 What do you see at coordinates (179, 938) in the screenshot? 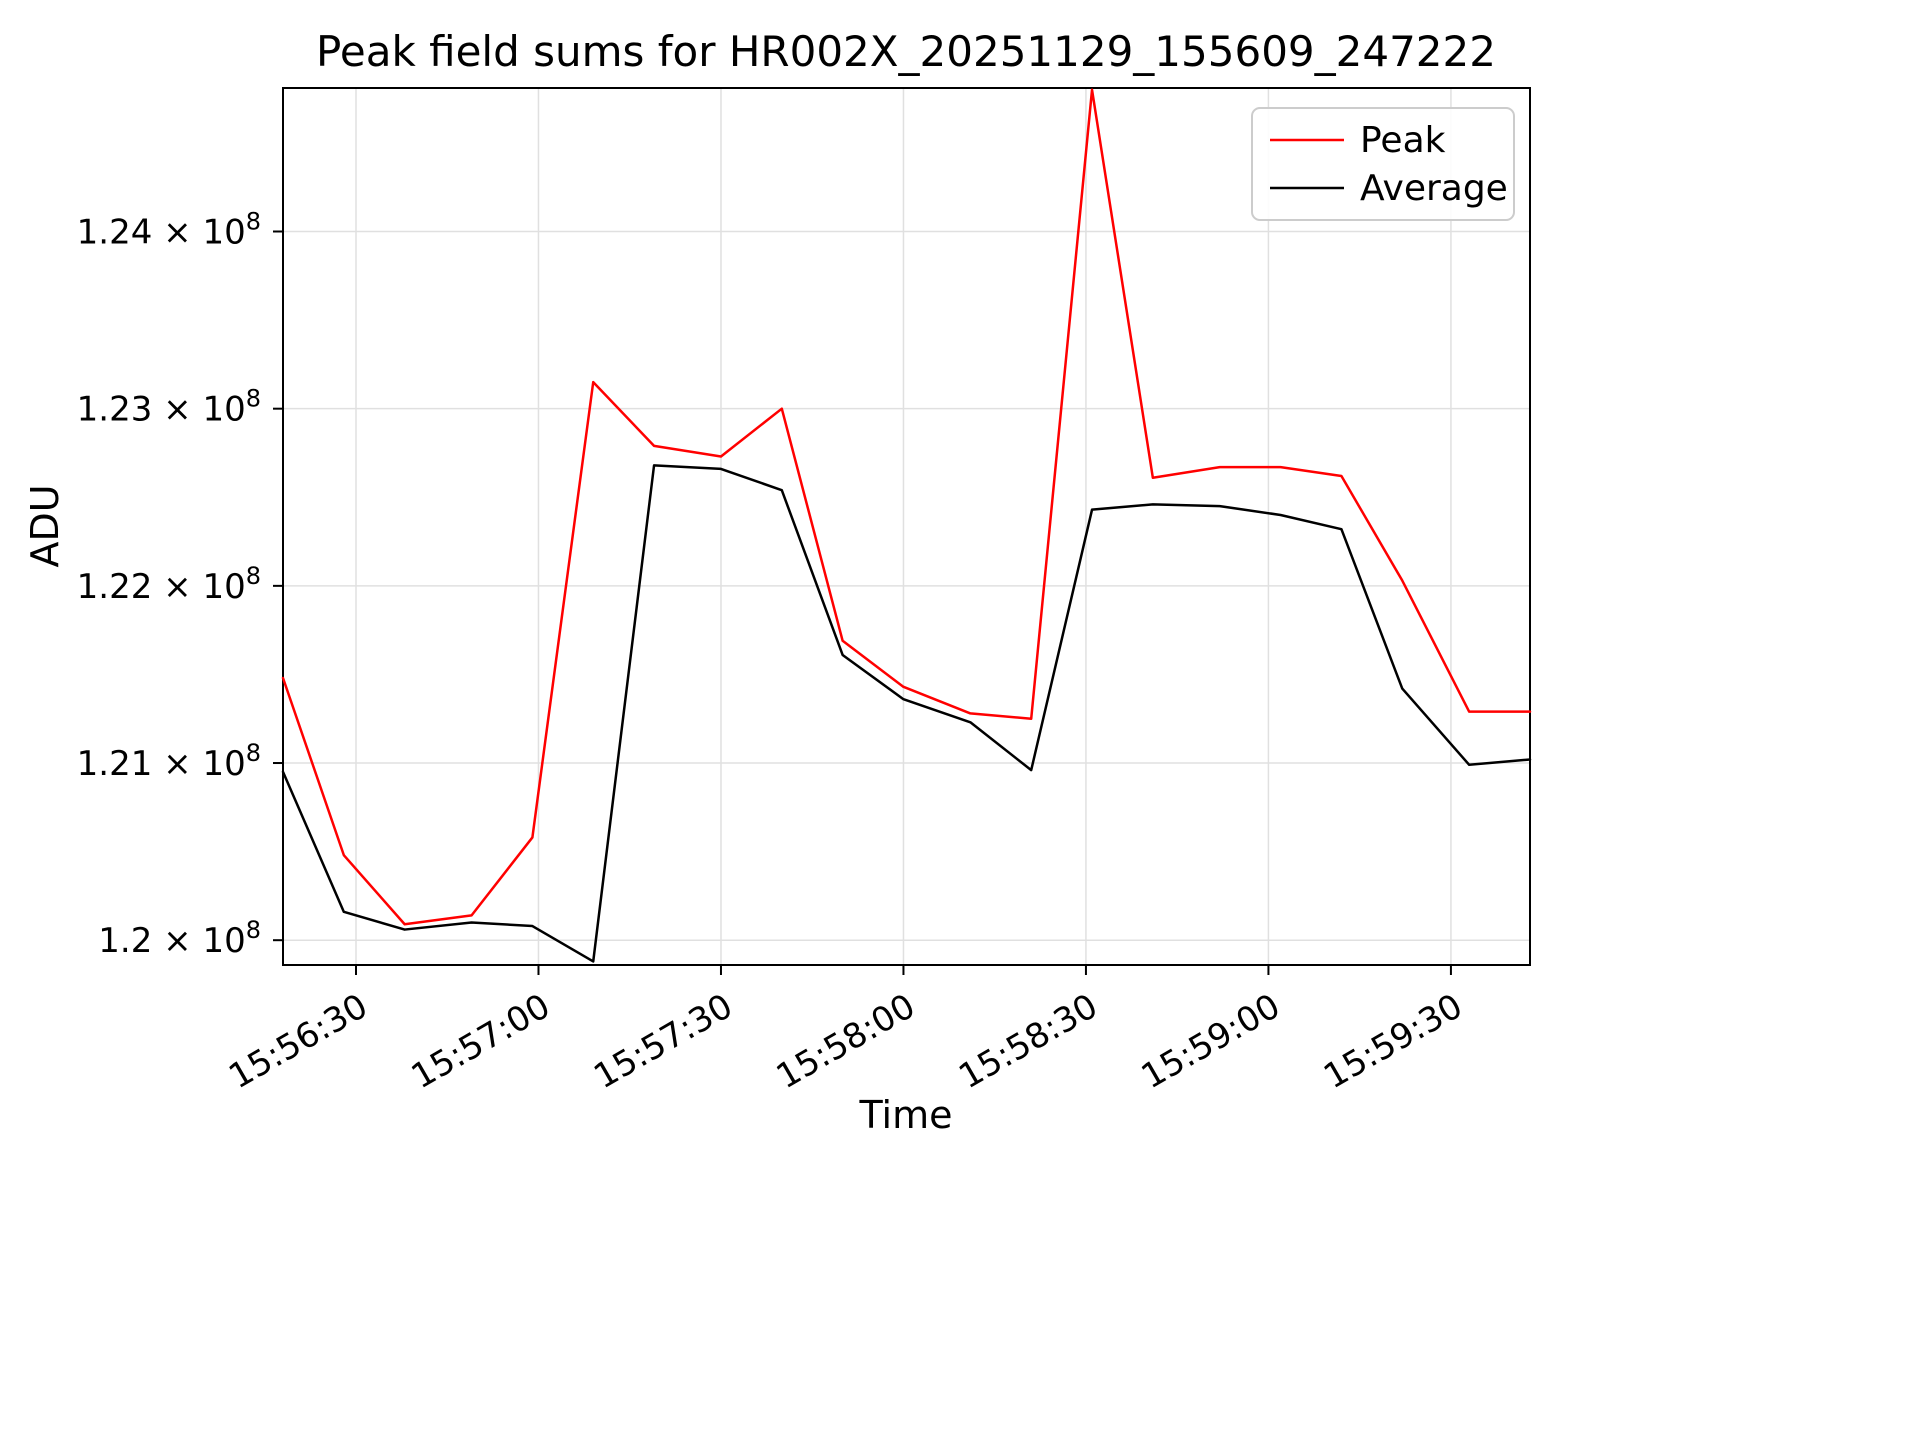
I see `y-tick-label: 1.2 × 108` at bounding box center [179, 938].